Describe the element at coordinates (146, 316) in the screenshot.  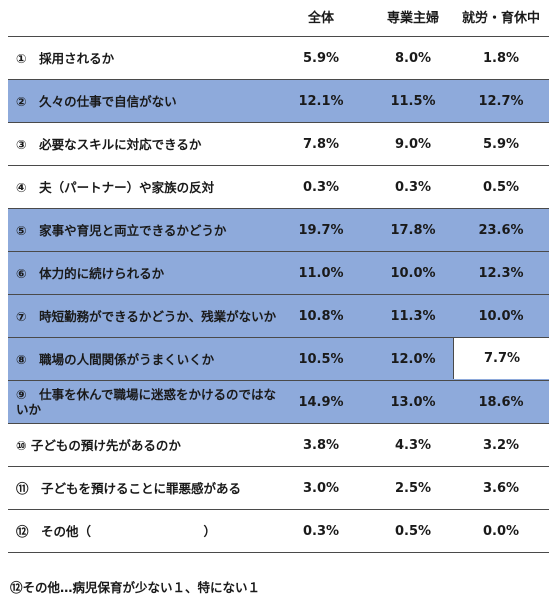
I see `row-label: ⑦ 時短勤務ができるかどうか、残業がないか` at that location.